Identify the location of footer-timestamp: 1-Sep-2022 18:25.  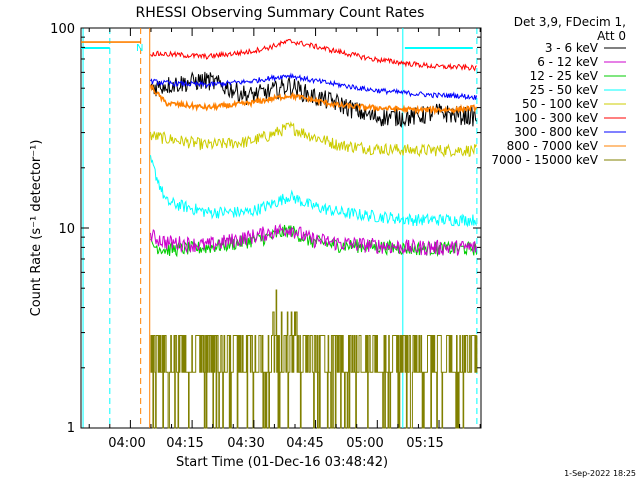
(600, 473).